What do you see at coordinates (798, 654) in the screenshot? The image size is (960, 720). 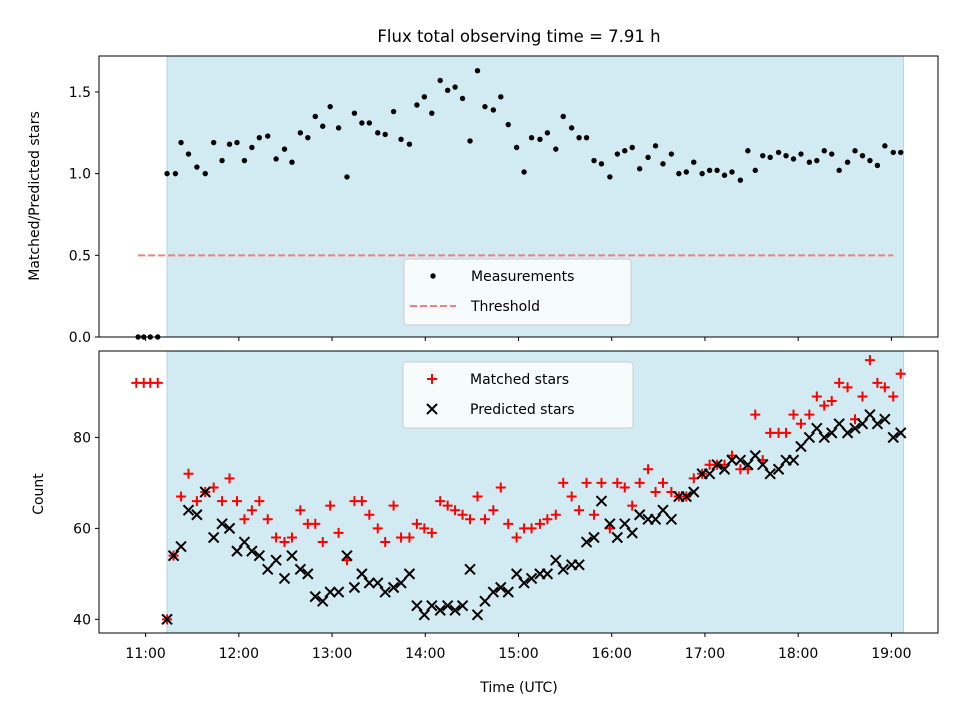 I see `x-tick-label: 18:00` at bounding box center [798, 654].